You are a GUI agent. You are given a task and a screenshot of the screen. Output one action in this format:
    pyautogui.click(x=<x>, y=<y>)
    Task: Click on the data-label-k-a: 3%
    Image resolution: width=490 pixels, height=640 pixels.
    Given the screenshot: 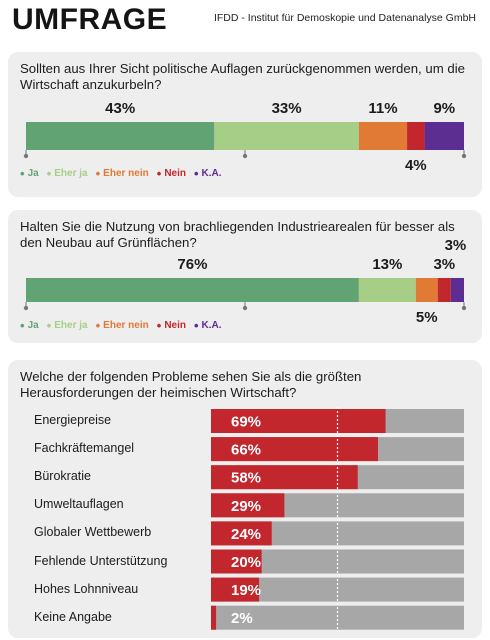 What is the action you would take?
    pyautogui.click(x=456, y=245)
    